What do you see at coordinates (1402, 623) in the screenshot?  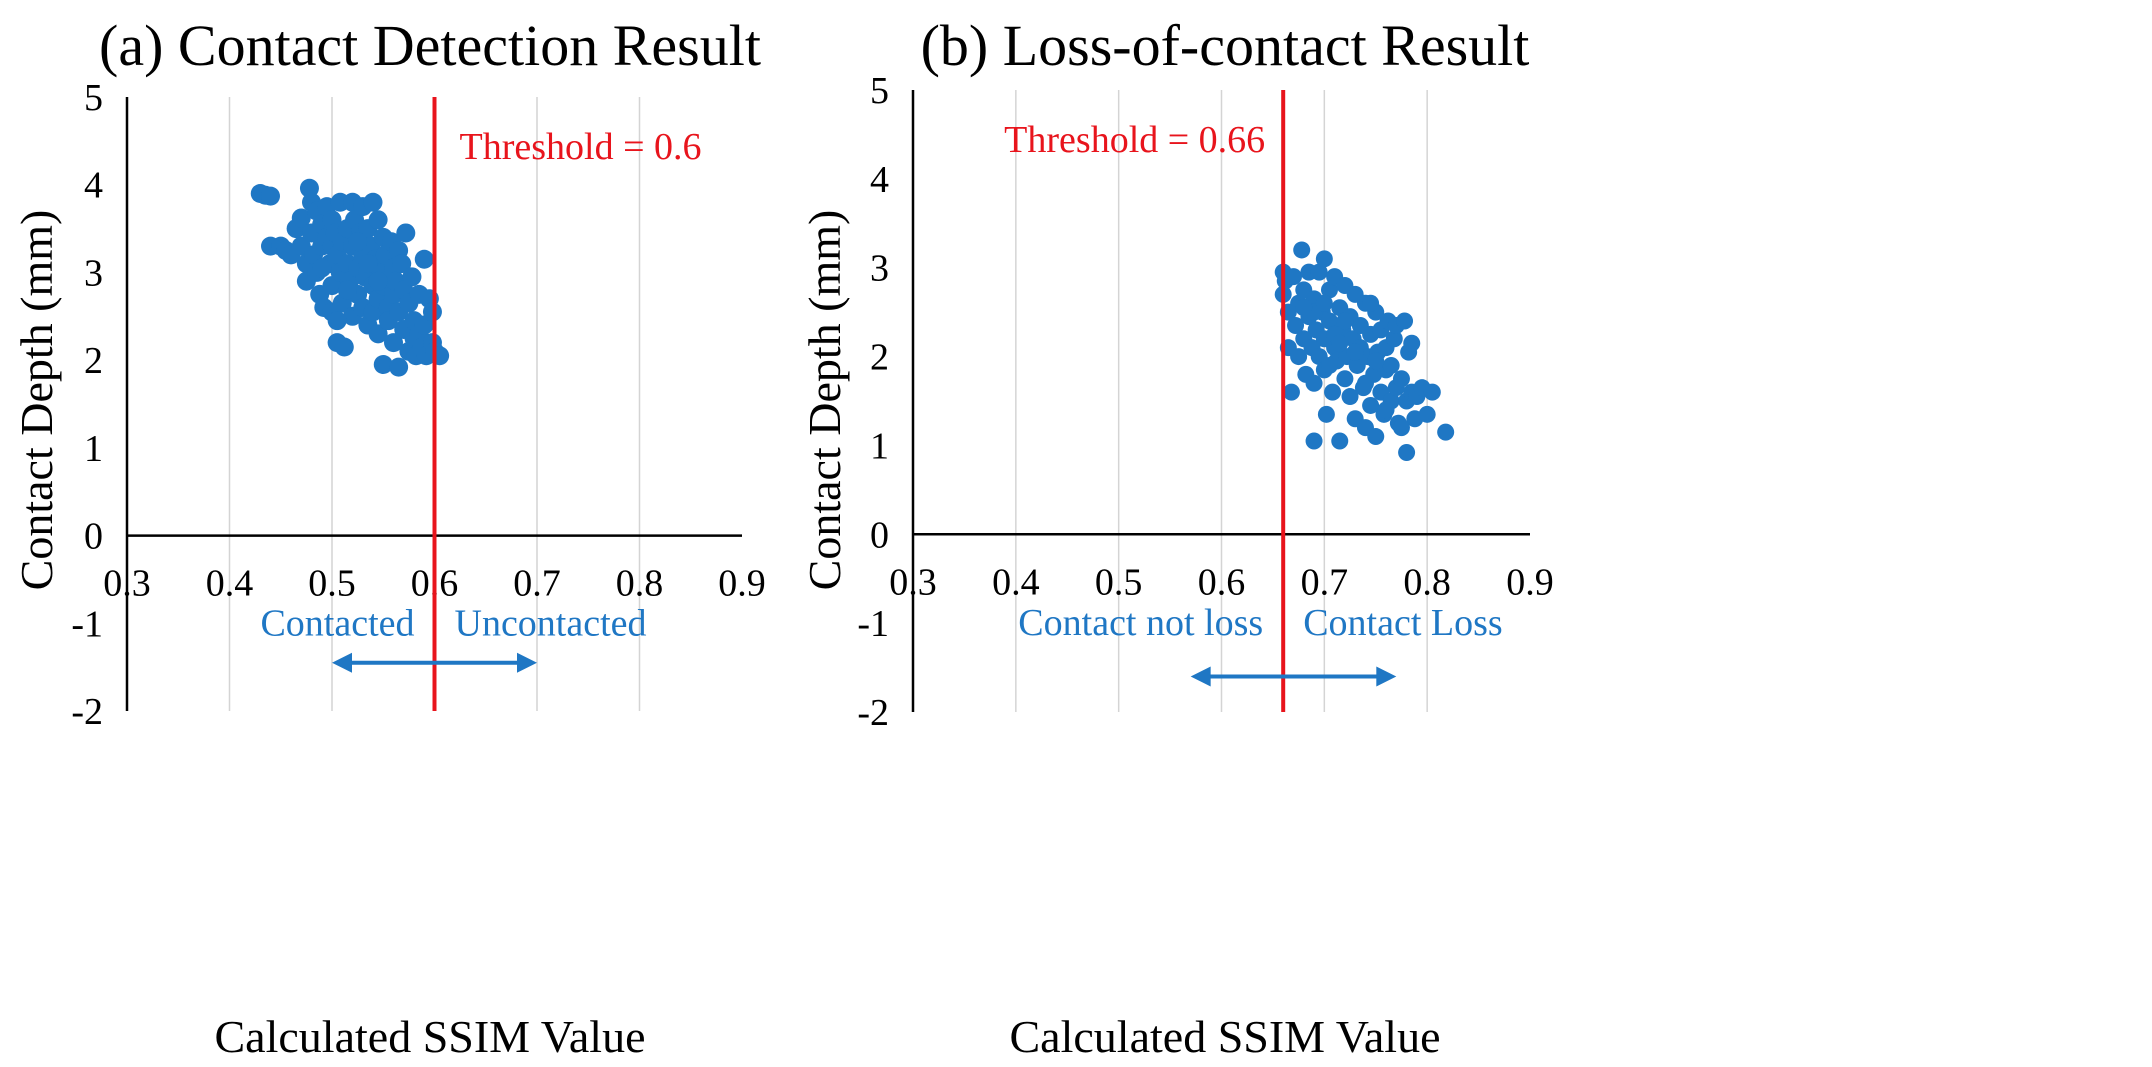 I see `panel-b-contact-loss-label: Contact Loss` at bounding box center [1402, 623].